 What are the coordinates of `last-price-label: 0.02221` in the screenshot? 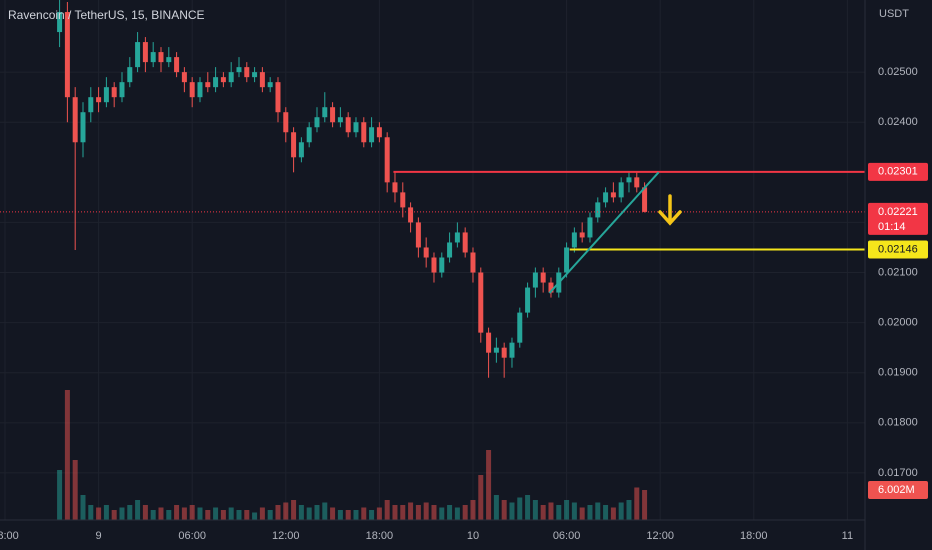 It's located at (898, 212).